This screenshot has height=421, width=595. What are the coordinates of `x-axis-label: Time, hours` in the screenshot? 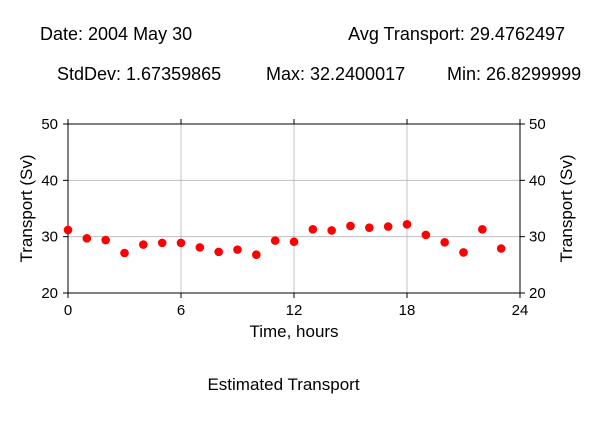 It's located at (293, 331).